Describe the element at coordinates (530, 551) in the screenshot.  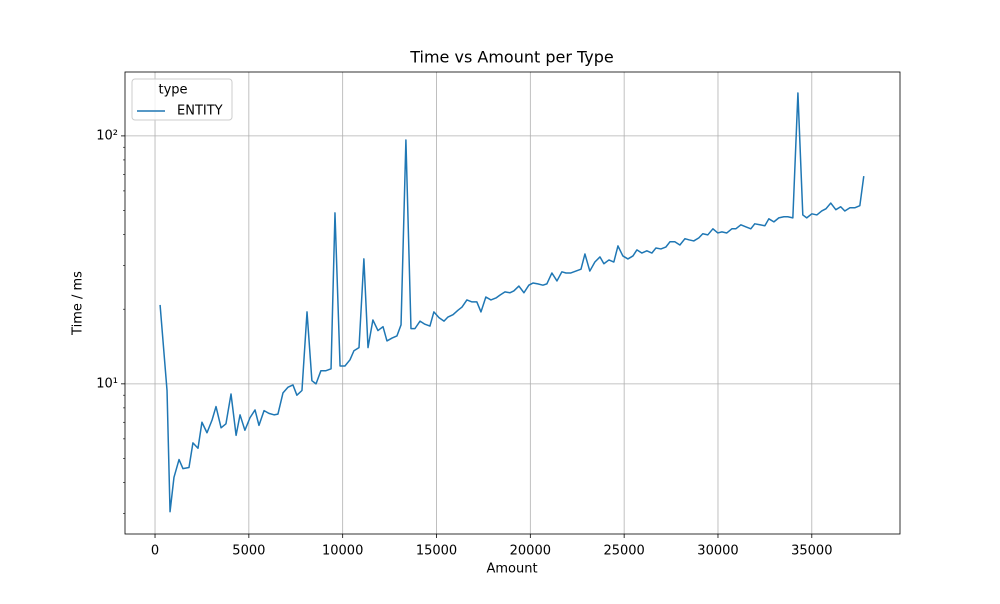
I see `x-tick-label: 20000` at that location.